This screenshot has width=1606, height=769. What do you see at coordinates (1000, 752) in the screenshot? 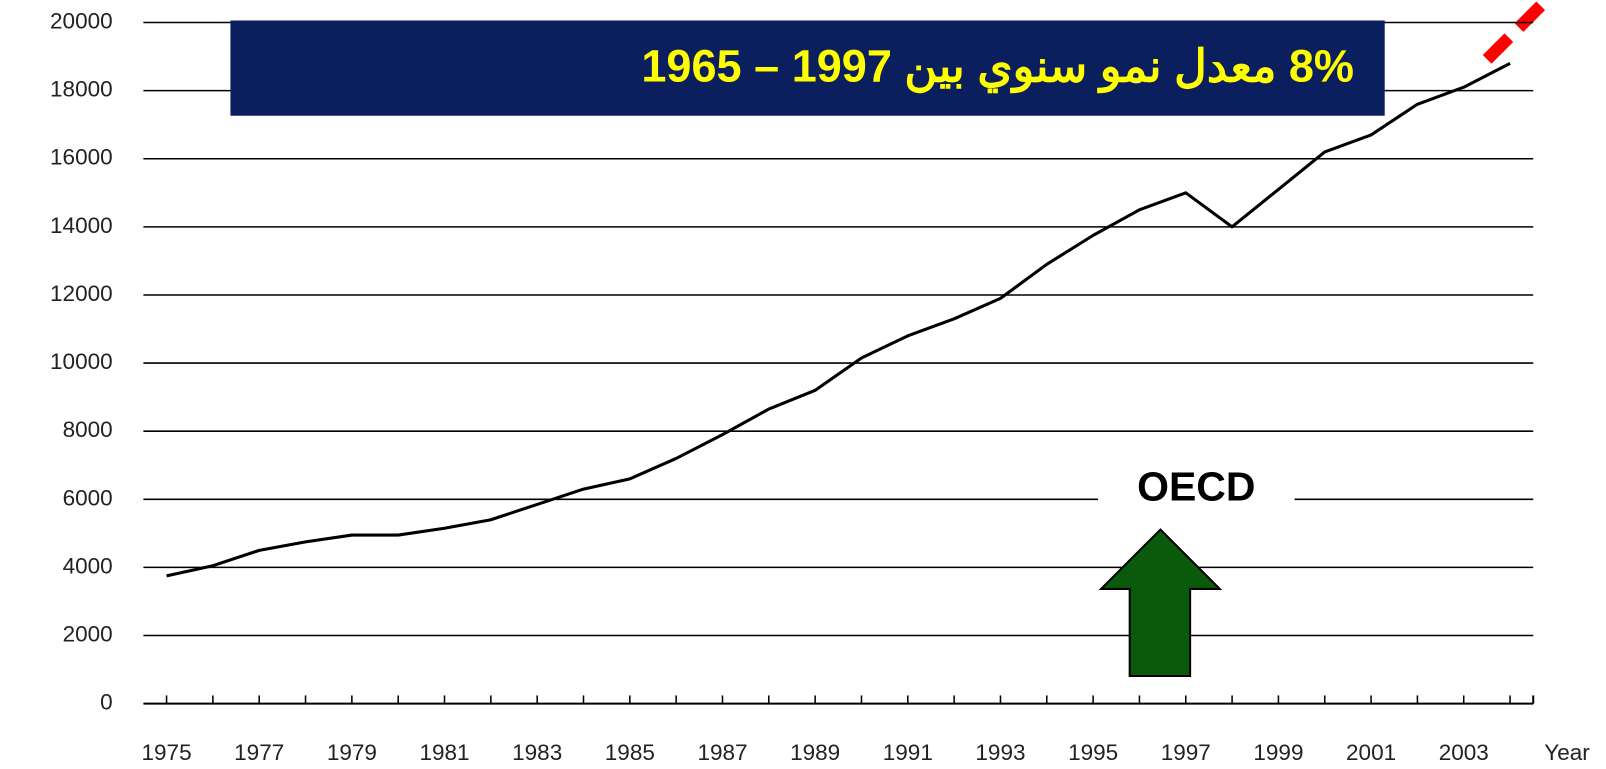
I see `x-tick-label: 1993` at bounding box center [1000, 752].